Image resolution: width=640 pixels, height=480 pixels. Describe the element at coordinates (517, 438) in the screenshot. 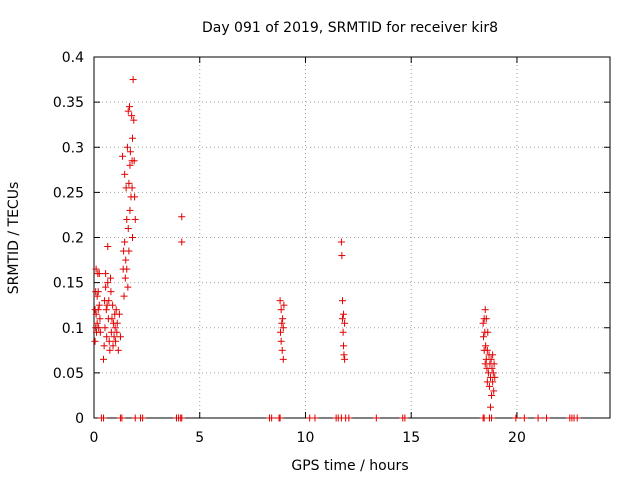

I see `x-tick-label: 20` at that location.